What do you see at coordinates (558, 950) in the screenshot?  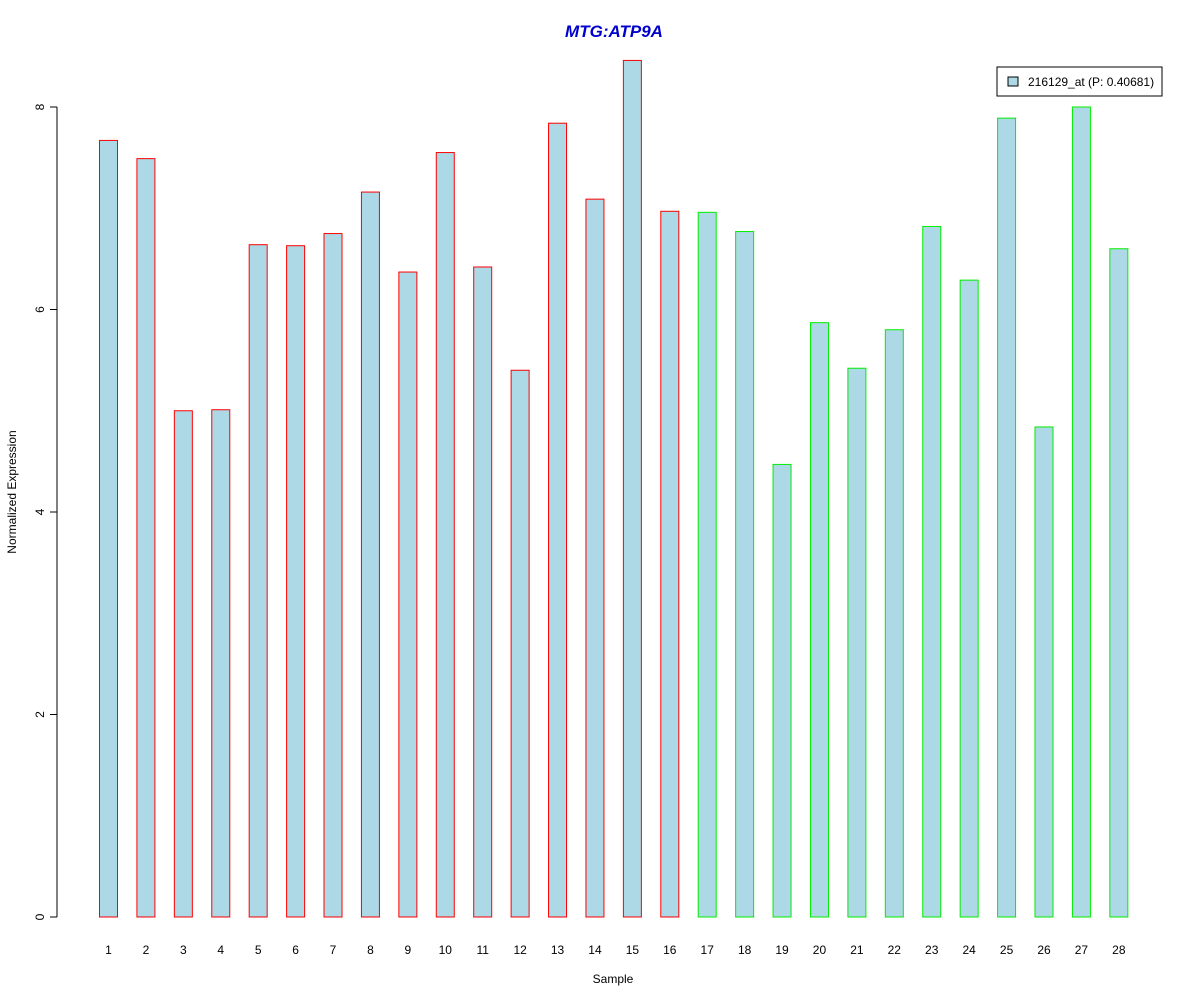 I see `x-tick-label: 13` at bounding box center [558, 950].